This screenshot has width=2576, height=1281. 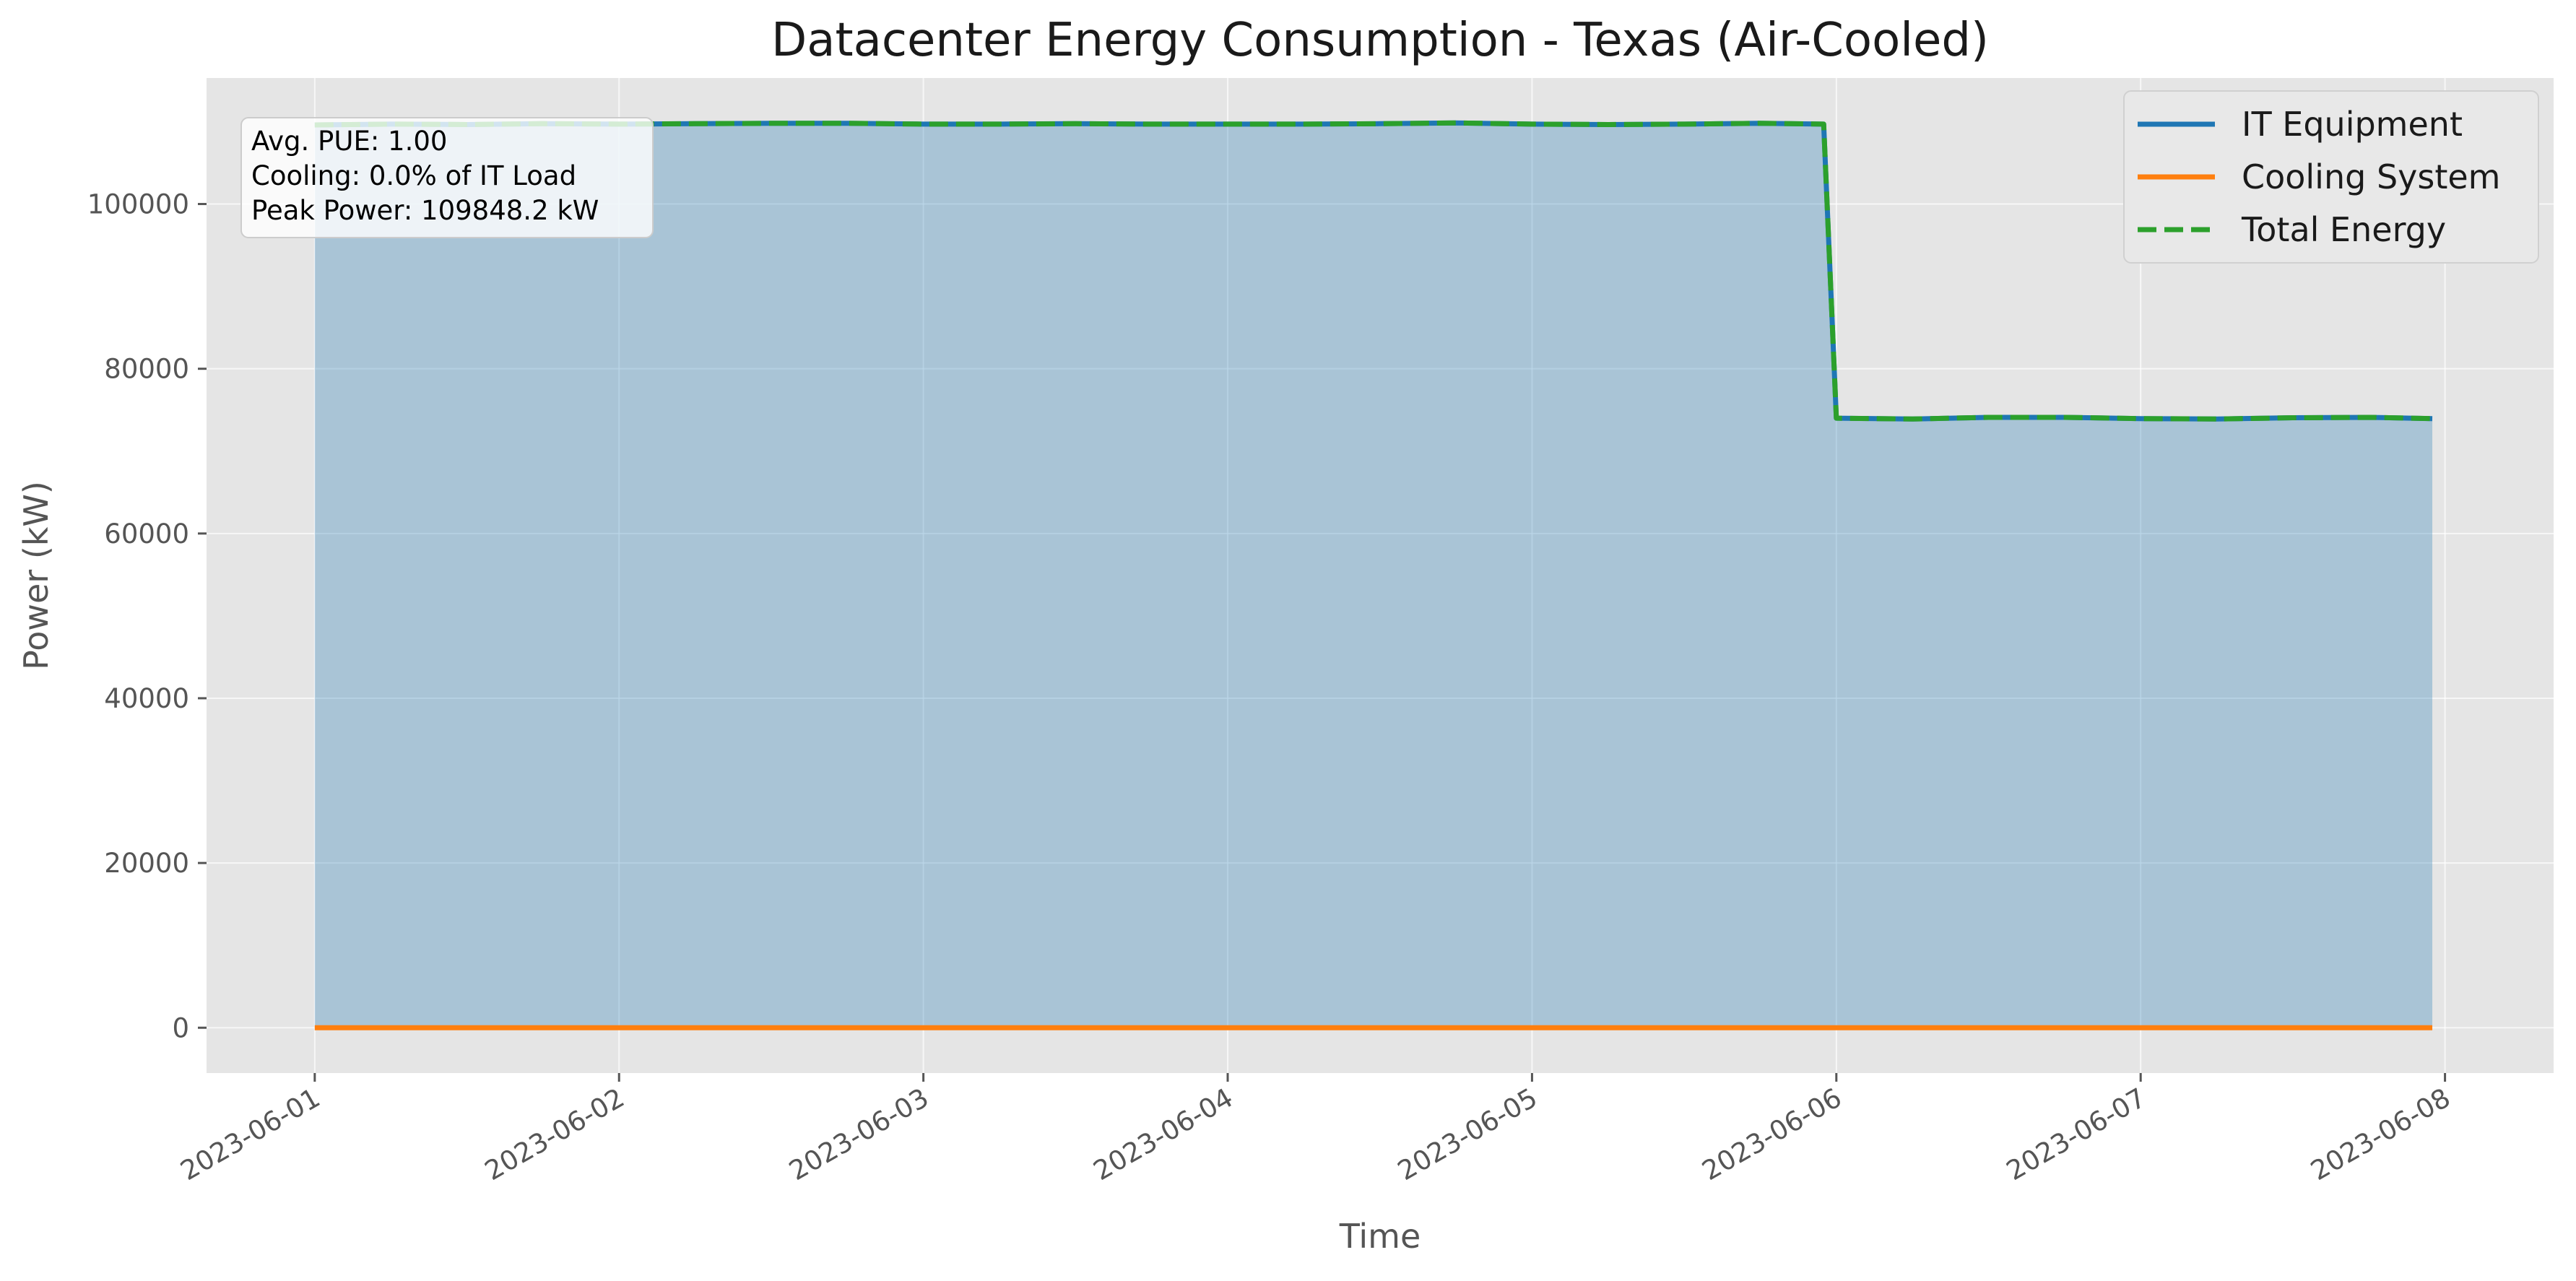 What do you see at coordinates (2352, 125) in the screenshot?
I see `legend-label: IT Equipment` at bounding box center [2352, 125].